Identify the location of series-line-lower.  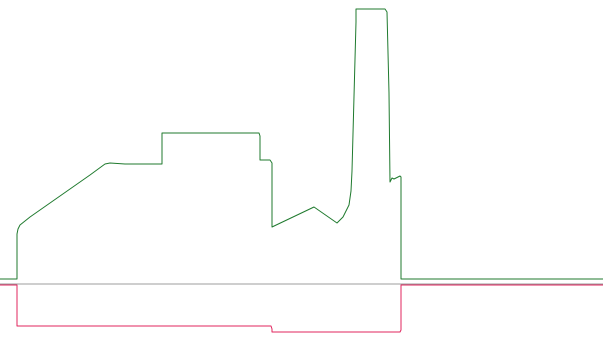
(301, 308).